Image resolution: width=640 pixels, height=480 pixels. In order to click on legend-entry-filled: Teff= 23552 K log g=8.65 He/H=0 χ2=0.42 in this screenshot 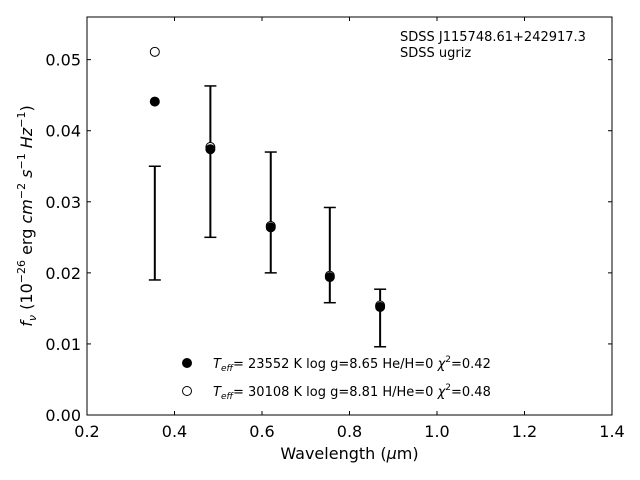, I will do `click(352, 364)`.